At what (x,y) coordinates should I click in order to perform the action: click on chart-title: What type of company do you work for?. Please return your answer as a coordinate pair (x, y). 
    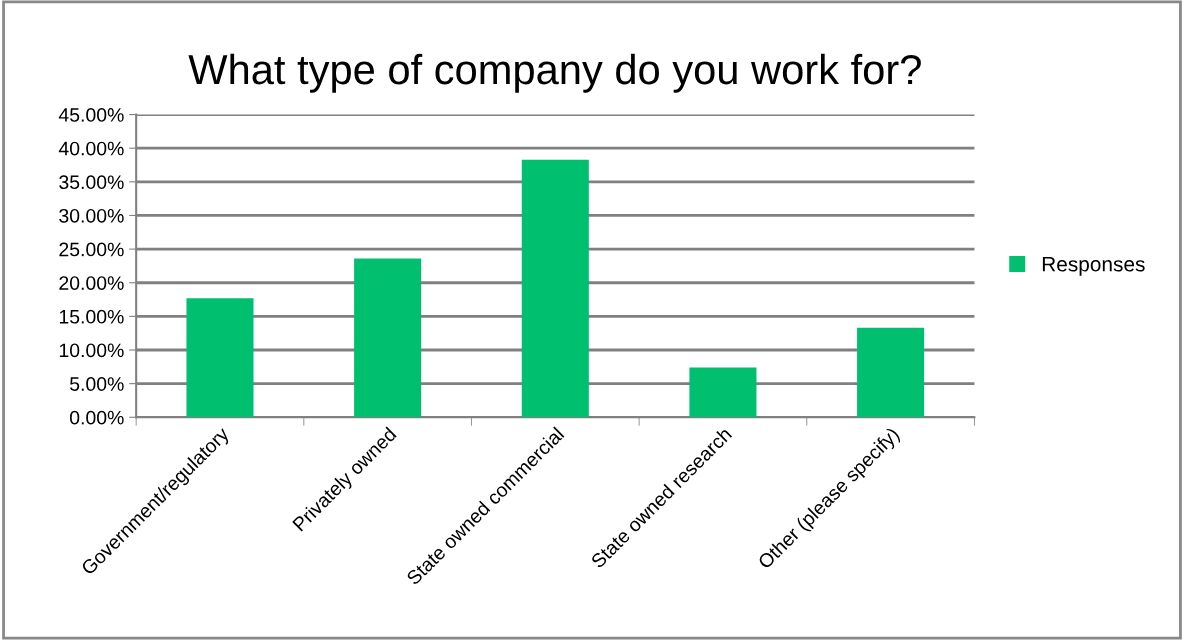
    Looking at the image, I should click on (554, 73).